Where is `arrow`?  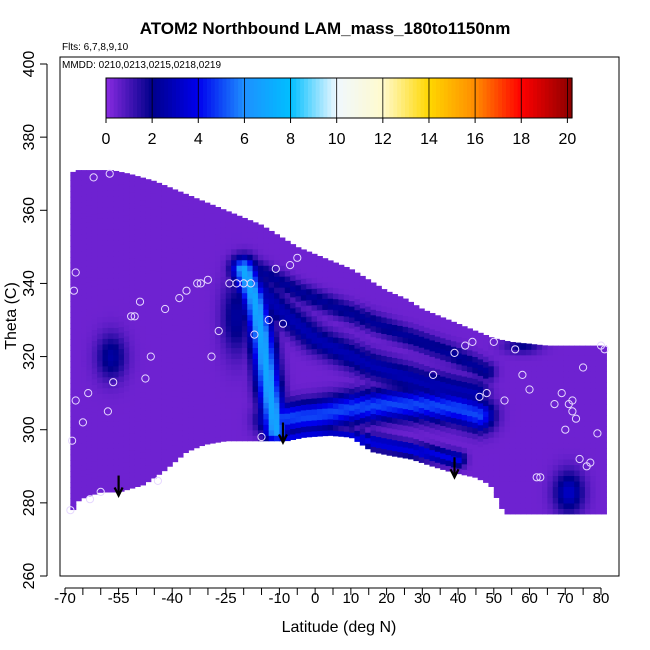
arrow is located at coordinates (282, 433).